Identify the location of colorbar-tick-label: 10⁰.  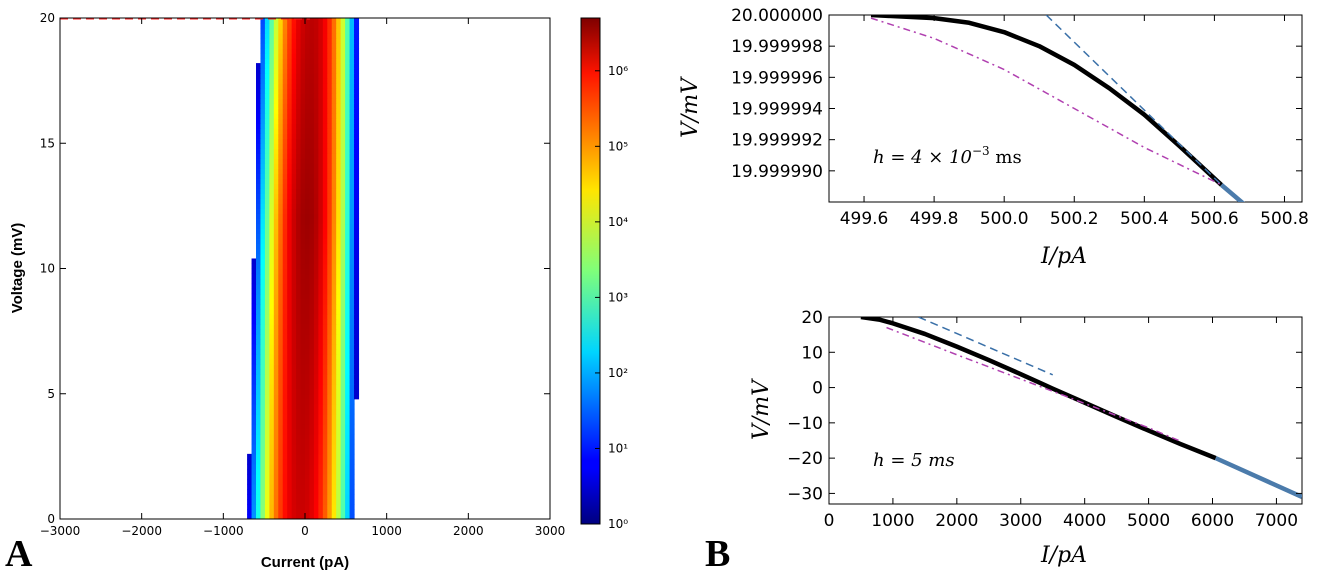
(618, 524).